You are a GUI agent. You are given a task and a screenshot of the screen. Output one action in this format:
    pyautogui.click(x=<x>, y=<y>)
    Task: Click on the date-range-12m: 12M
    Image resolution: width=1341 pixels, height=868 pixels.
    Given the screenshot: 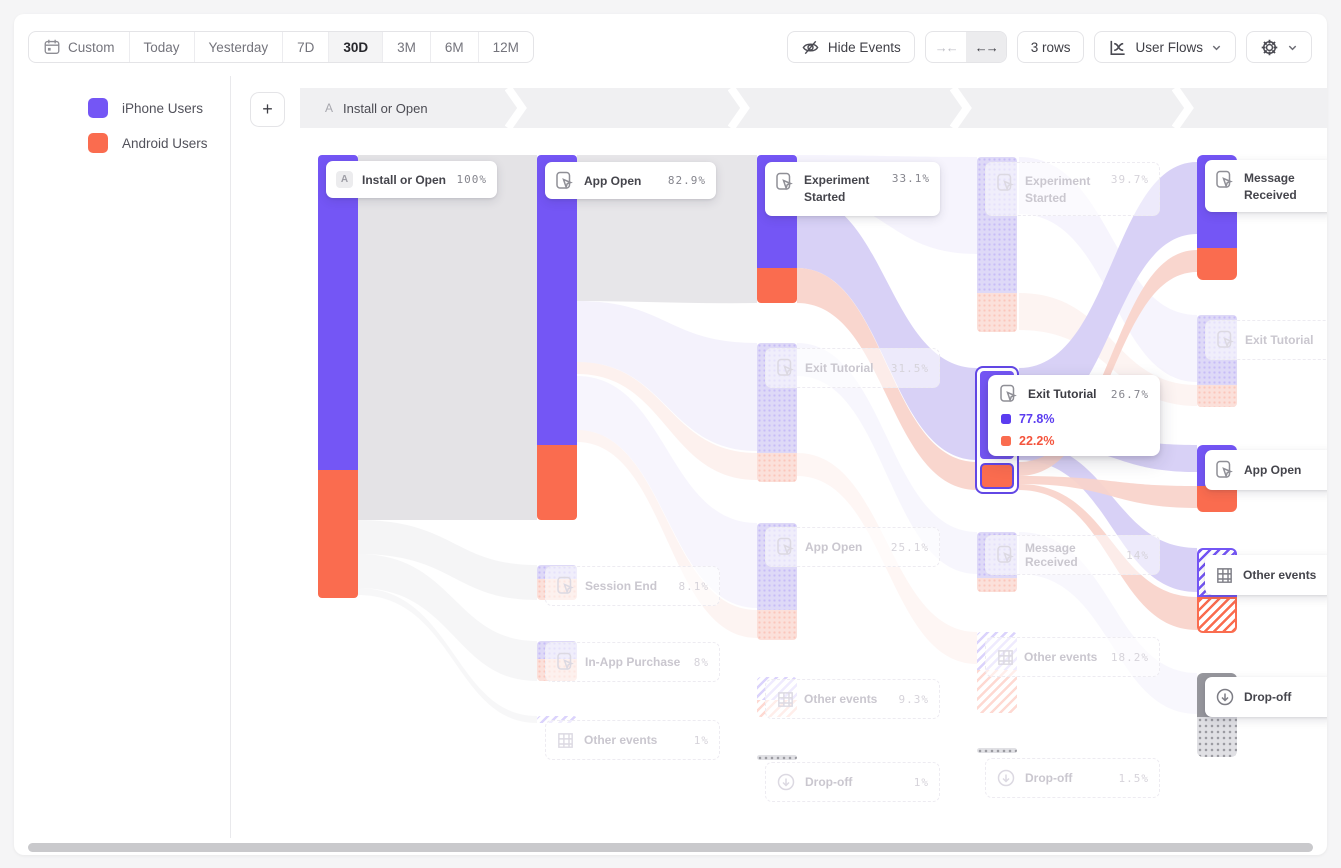 What is the action you would take?
    pyautogui.click(x=505, y=47)
    